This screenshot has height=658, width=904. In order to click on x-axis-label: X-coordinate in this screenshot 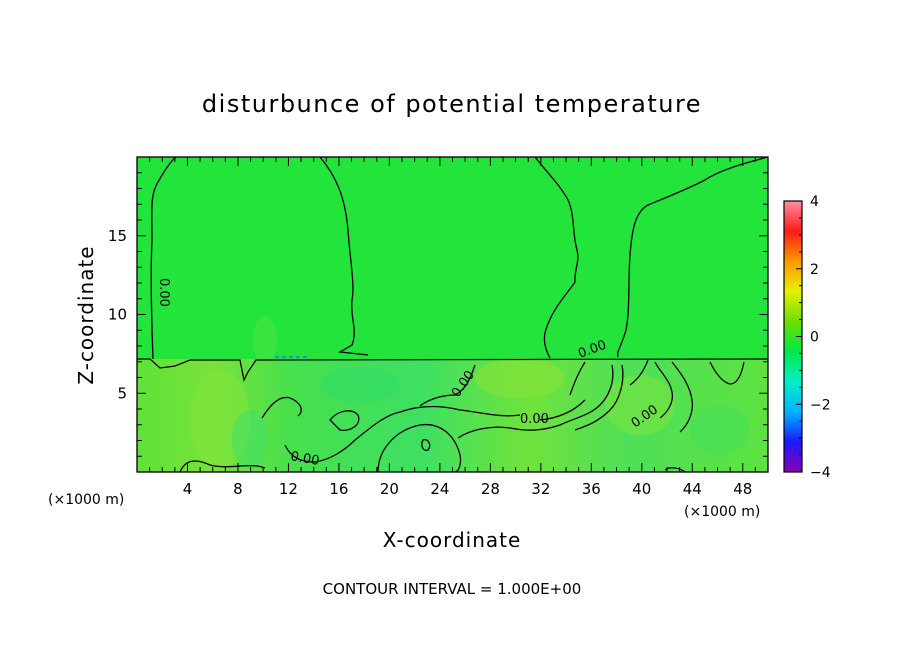, I will do `click(452, 540)`.